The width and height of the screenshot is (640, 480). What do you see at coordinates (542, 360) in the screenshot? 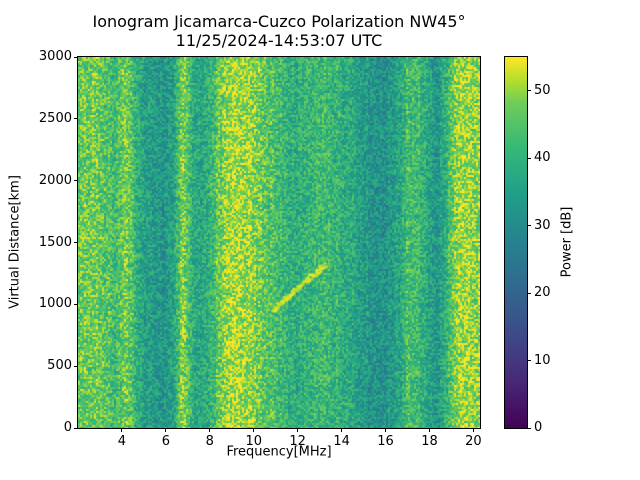
I see `colorbar-tick-label: 10` at bounding box center [542, 360].